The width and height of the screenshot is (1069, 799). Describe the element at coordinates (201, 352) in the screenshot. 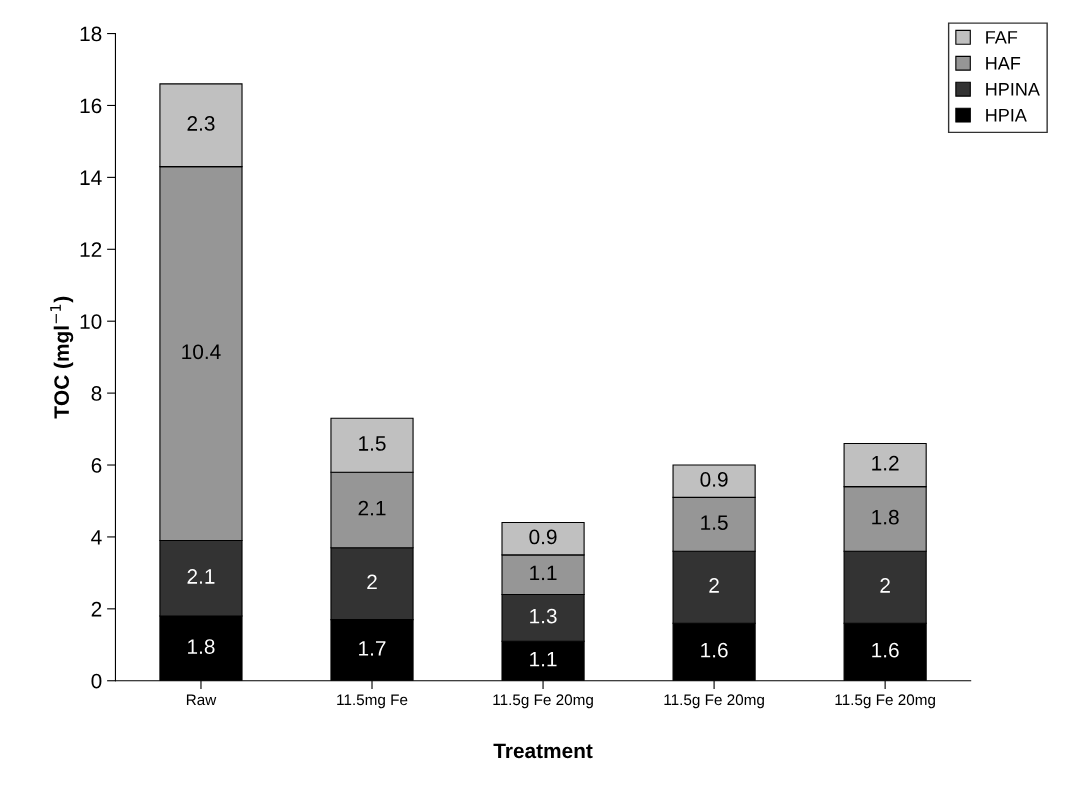

I see `data-label: 10.4` at that location.